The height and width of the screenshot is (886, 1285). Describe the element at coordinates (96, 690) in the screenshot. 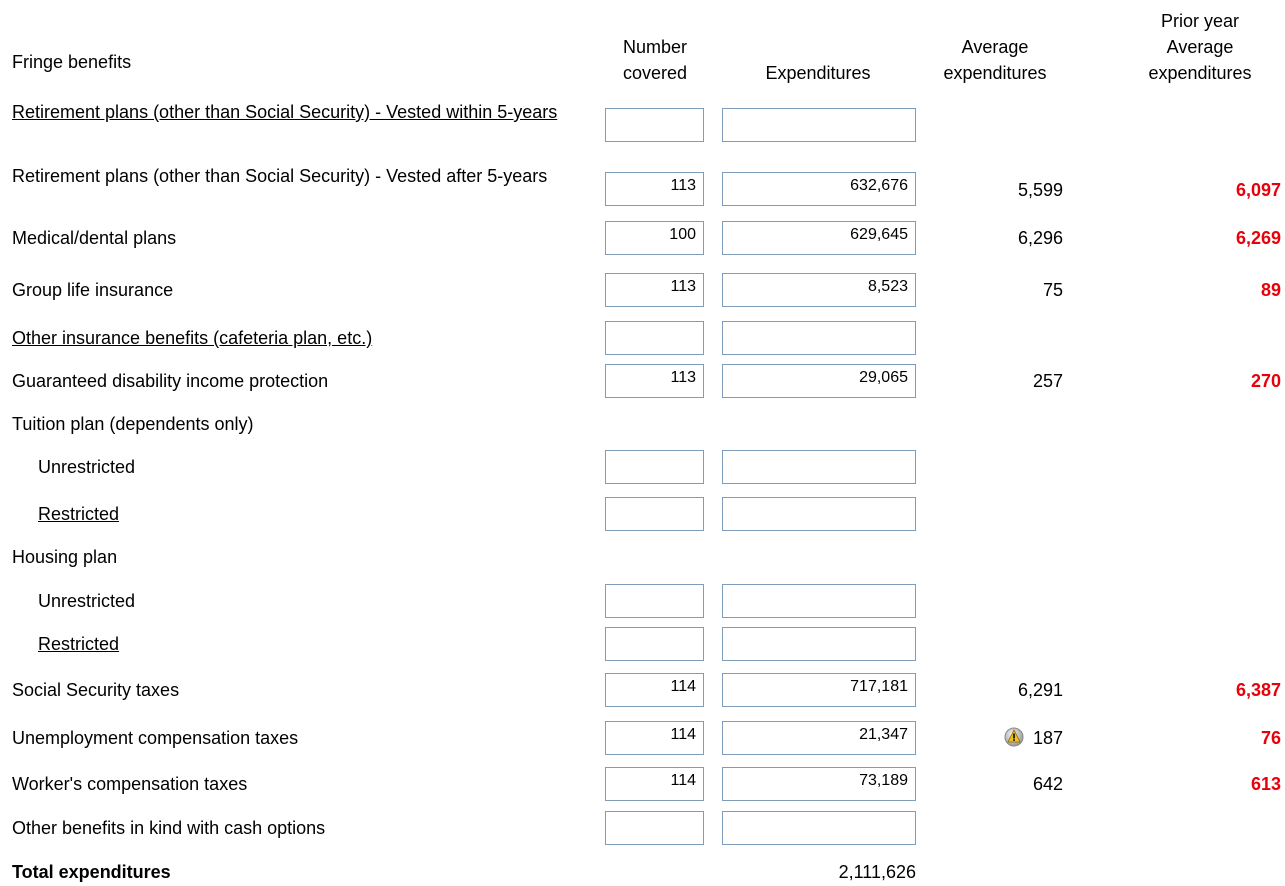

I see `row-label: Social Security taxes` at that location.